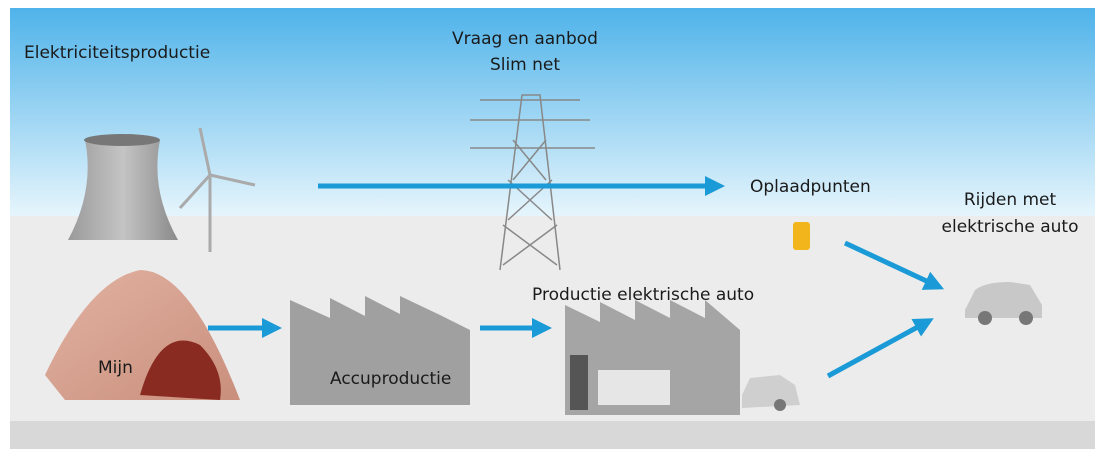 This screenshot has height=449, width=1095. I want to click on wind-turbine, so click(217, 189).